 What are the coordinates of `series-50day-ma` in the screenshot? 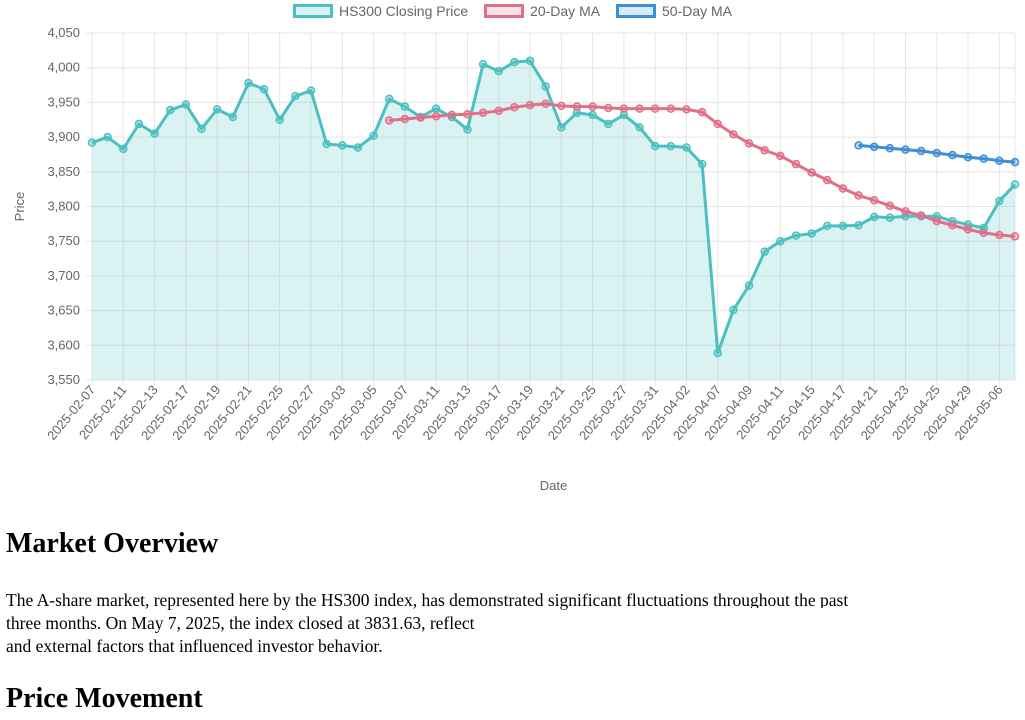 It's located at (937, 154).